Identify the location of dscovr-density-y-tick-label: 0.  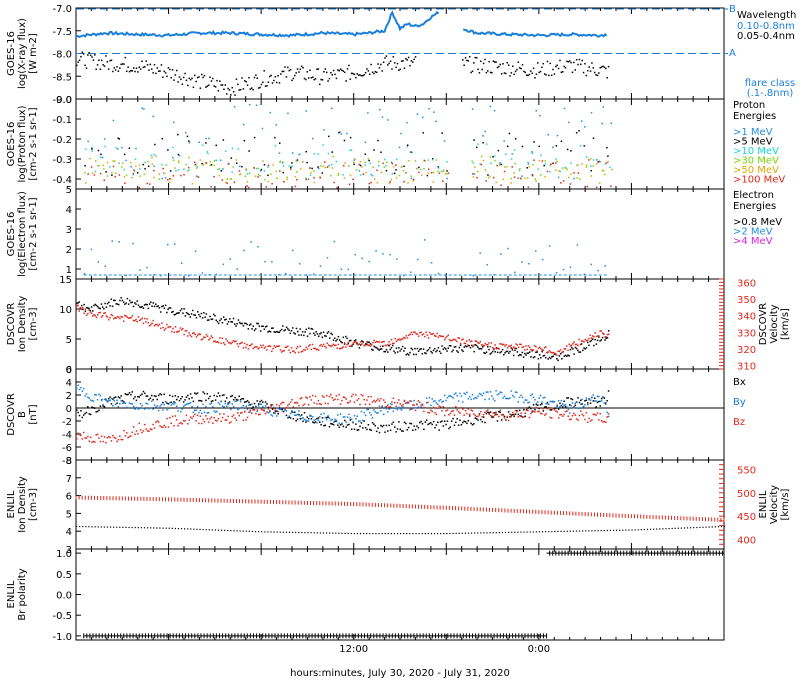
(69, 370).